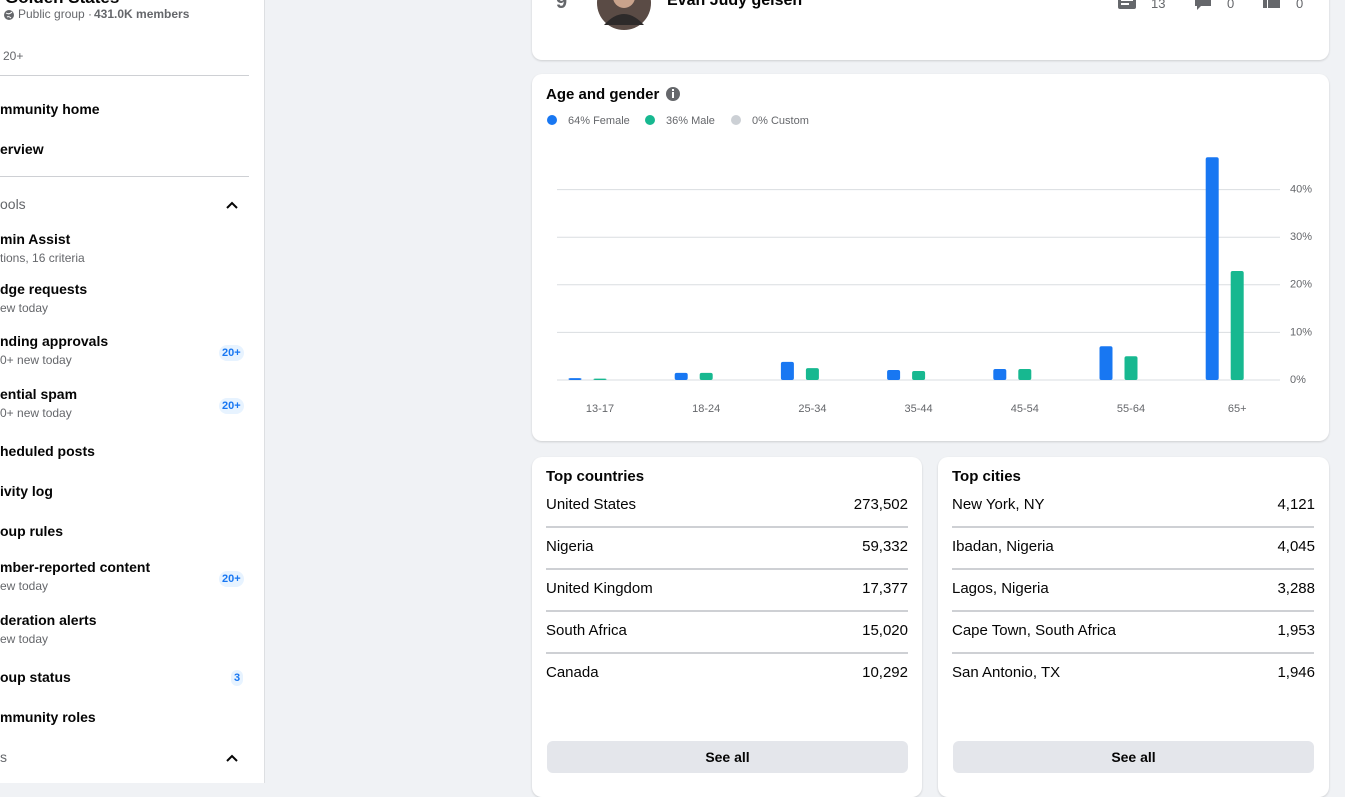 This screenshot has width=1345, height=797. I want to click on row-value: 3,288, so click(1296, 588).